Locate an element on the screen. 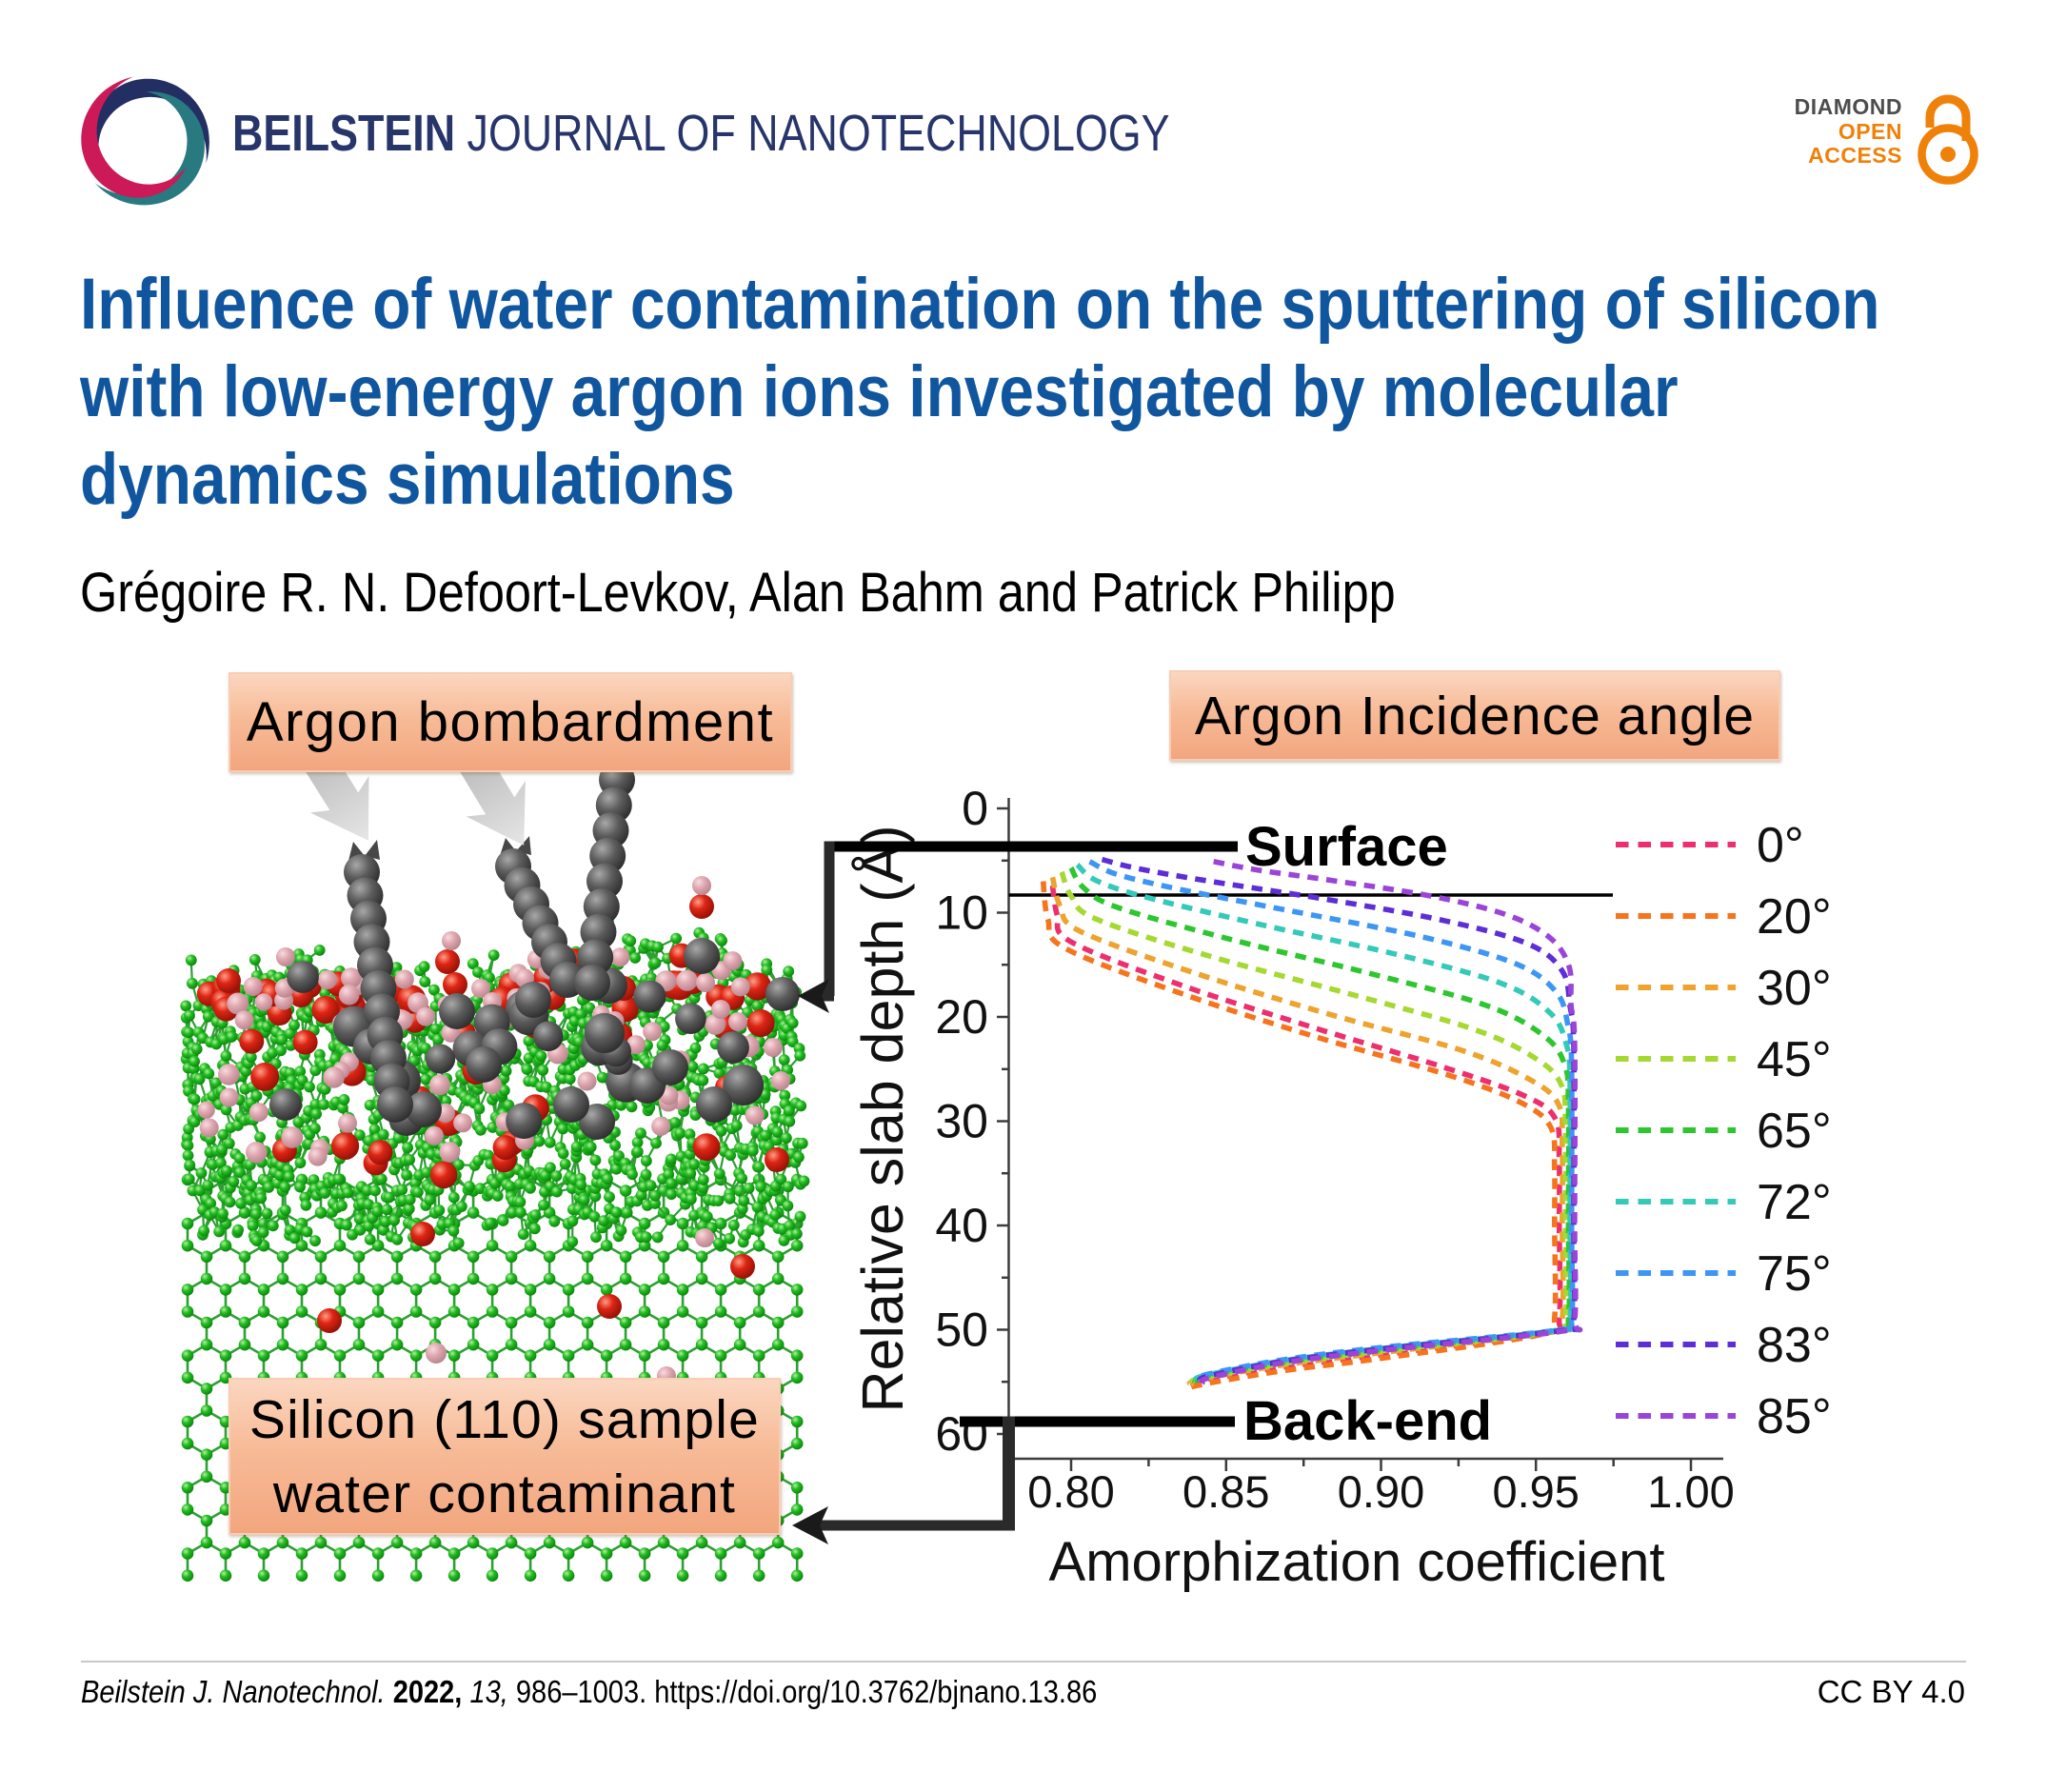 This screenshot has width=2047, height=1792. svg-text: Back-end is located at coordinates (1367, 1421).